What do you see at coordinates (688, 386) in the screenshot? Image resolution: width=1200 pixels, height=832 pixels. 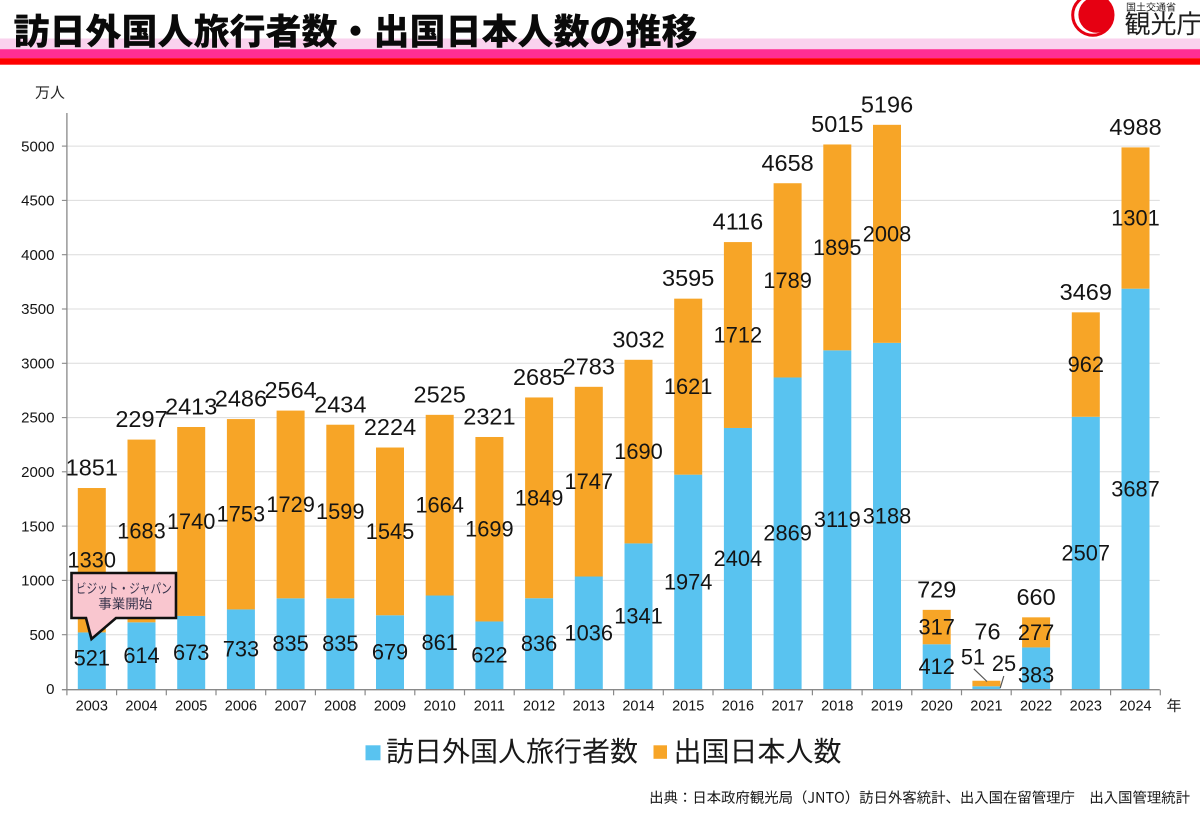 I see `svg-text: 1621` at bounding box center [688, 386].